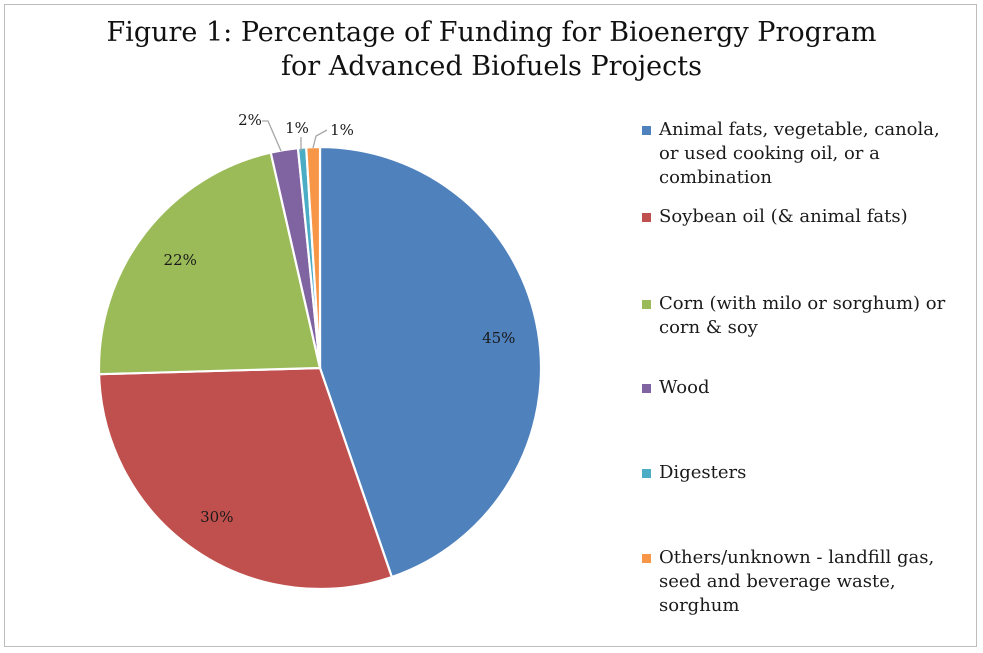 The image size is (983, 653). I want to click on legend-label: Digesters, so click(703, 472).